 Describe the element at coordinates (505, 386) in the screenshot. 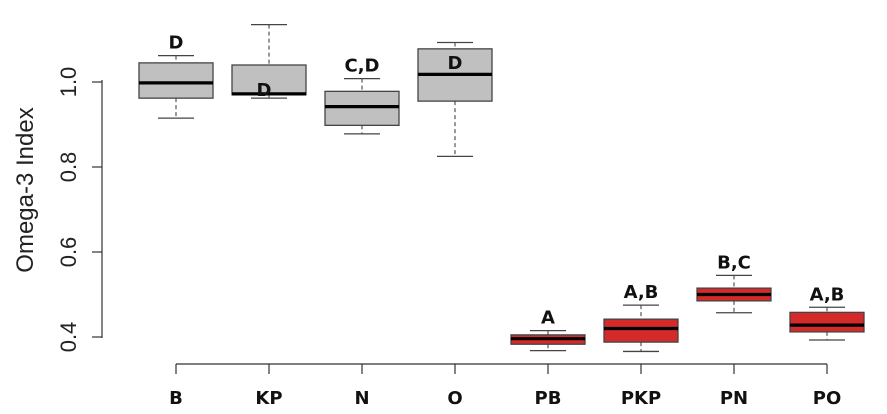

I see `x-ticks: B KP N O PB PKP PN PO` at that location.